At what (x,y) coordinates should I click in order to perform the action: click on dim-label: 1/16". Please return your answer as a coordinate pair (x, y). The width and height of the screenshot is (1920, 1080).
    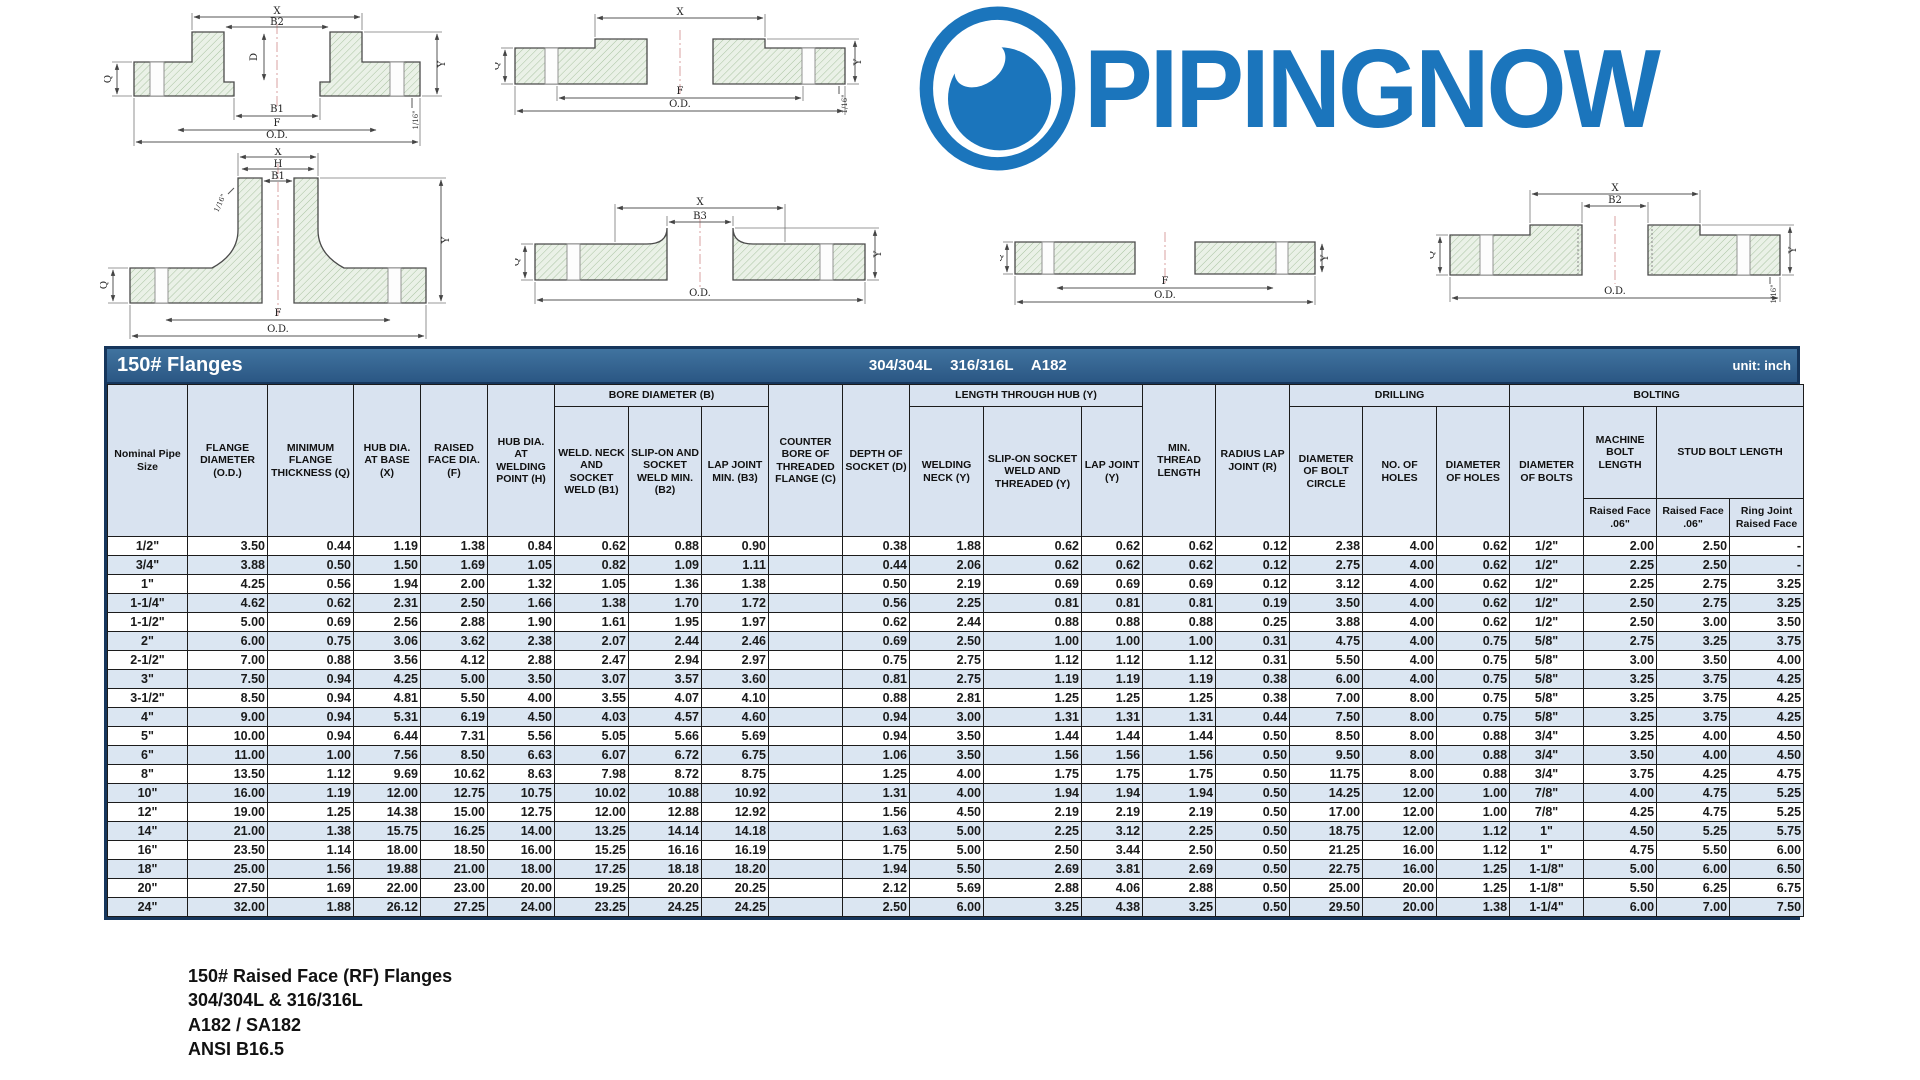
    Looking at the image, I should click on (845, 104).